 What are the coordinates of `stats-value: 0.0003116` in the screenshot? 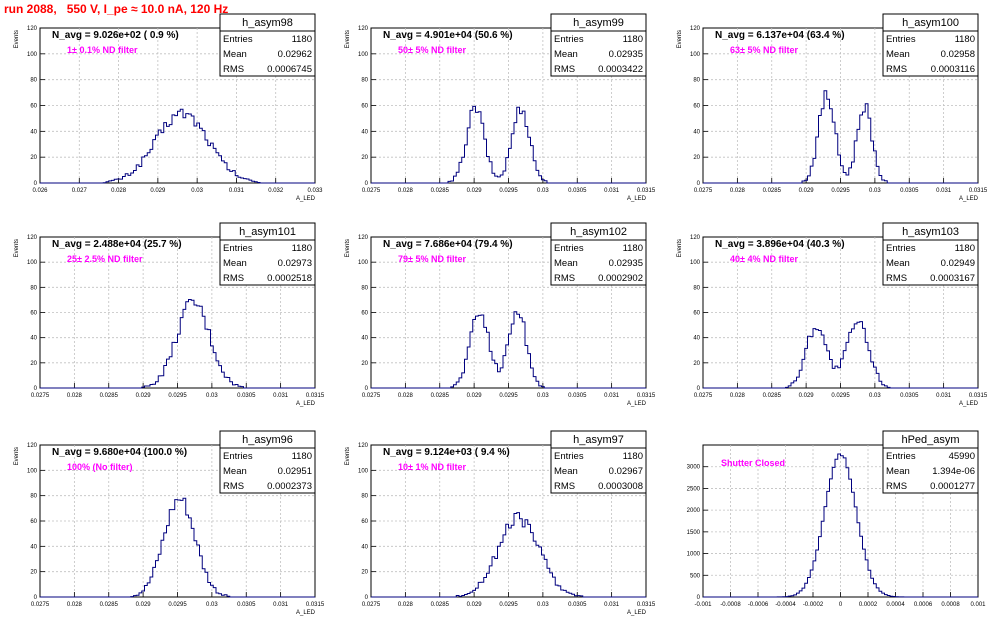 It's located at (953, 69).